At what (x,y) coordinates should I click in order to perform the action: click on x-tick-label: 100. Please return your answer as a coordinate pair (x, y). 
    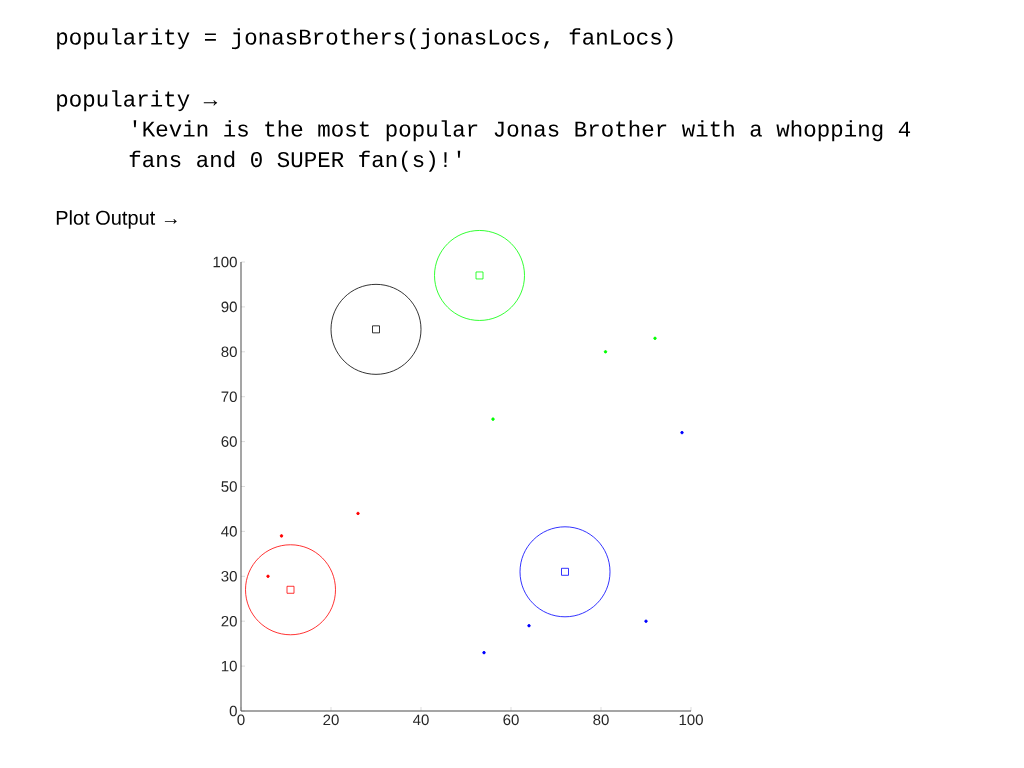
    Looking at the image, I should click on (691, 720).